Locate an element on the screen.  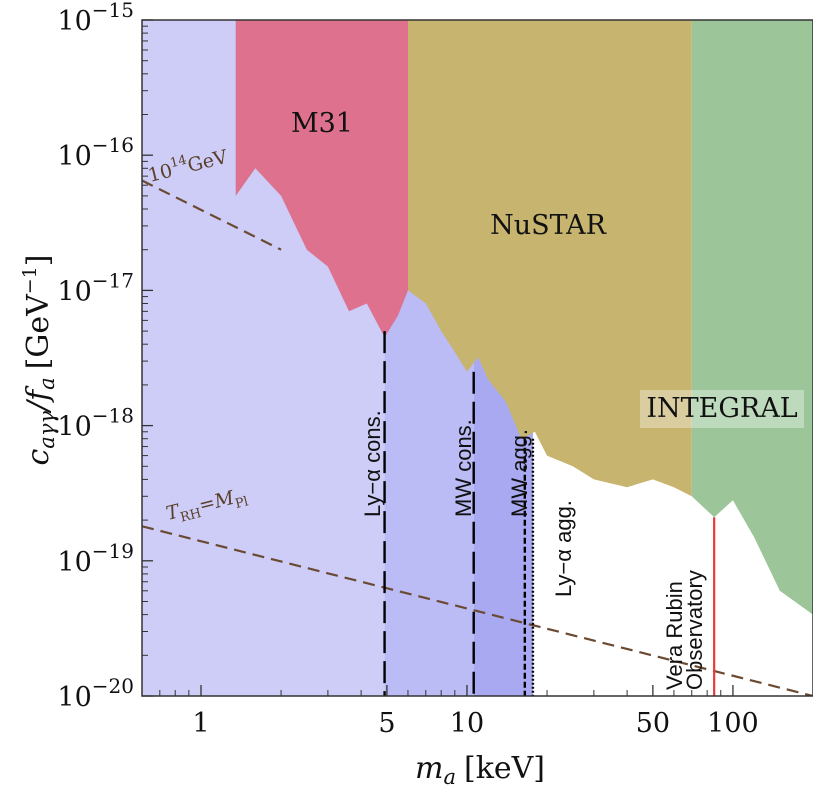
x-tick-label: 1 is located at coordinates (200, 723).